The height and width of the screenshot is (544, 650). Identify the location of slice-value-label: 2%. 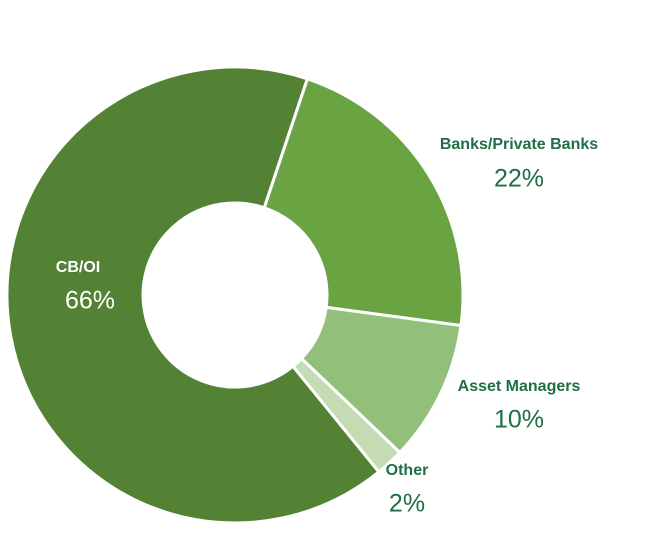
(407, 504).